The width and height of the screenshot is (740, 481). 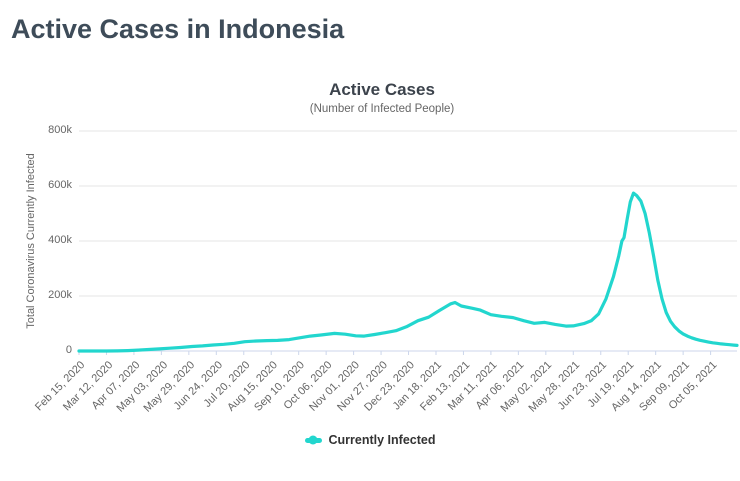 I want to click on y-axis-tick-label: 0, so click(x=68, y=350).